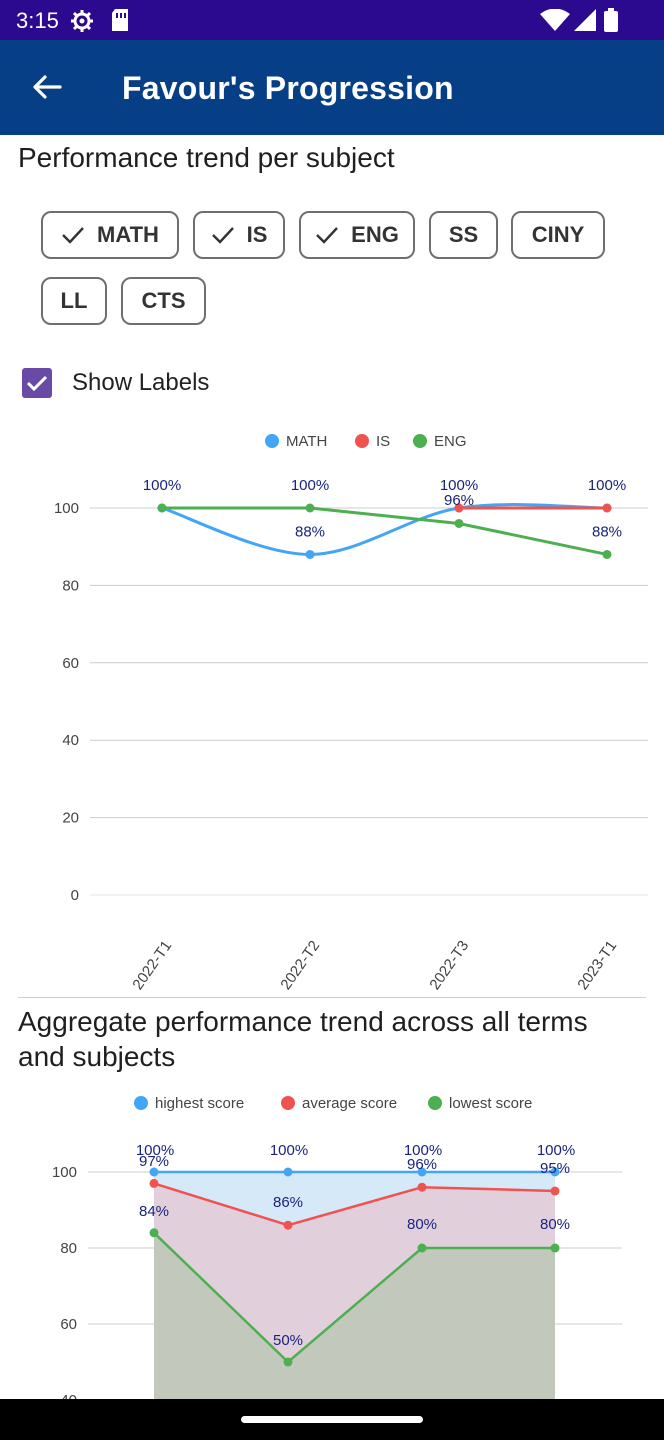  I want to click on x-tick-label: 2023-T1, so click(597, 966).